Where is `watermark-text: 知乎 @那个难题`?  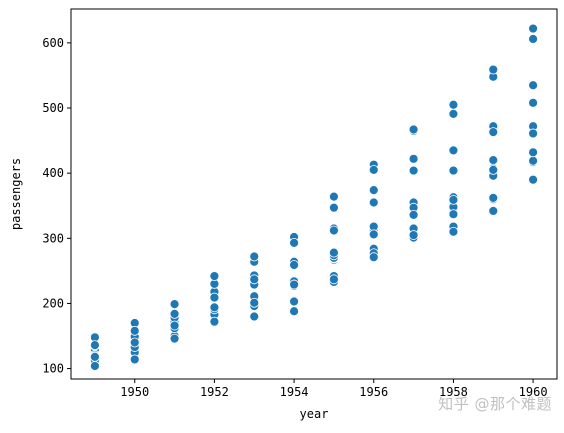
watermark-text: 知乎 @那个难题 is located at coordinates (495, 404).